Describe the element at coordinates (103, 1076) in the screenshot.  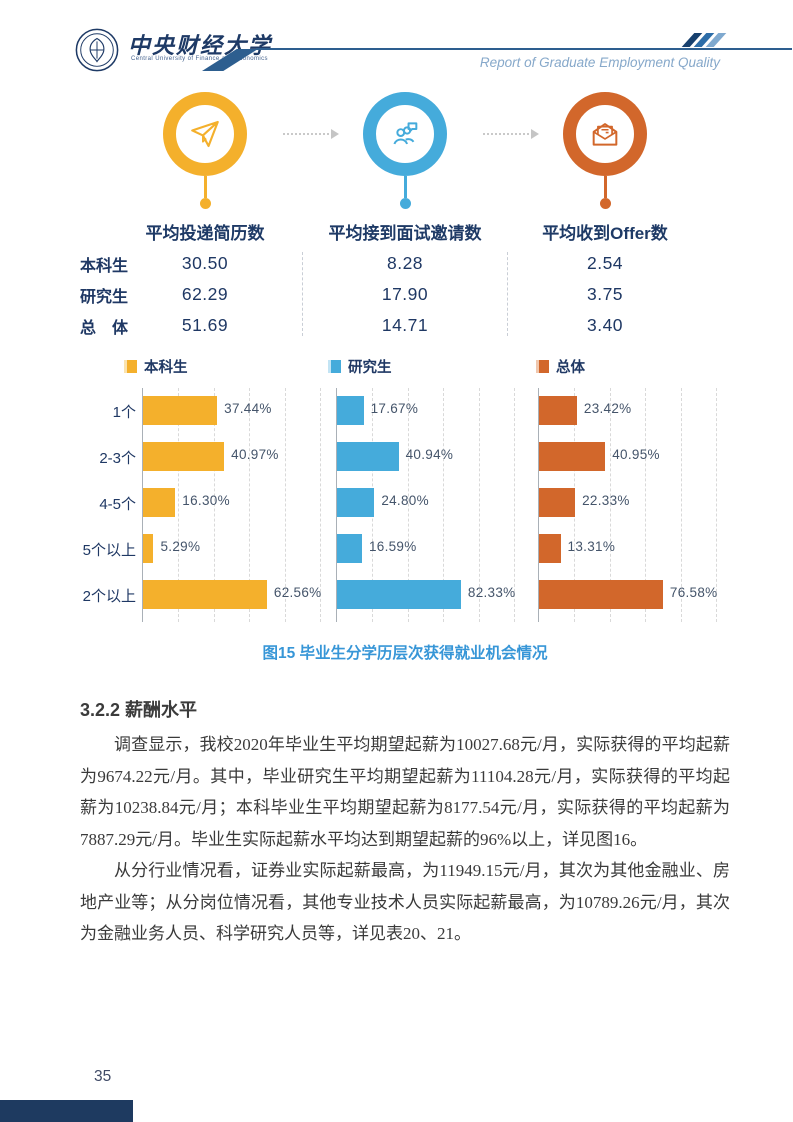
I see `page-number: 35` at that location.